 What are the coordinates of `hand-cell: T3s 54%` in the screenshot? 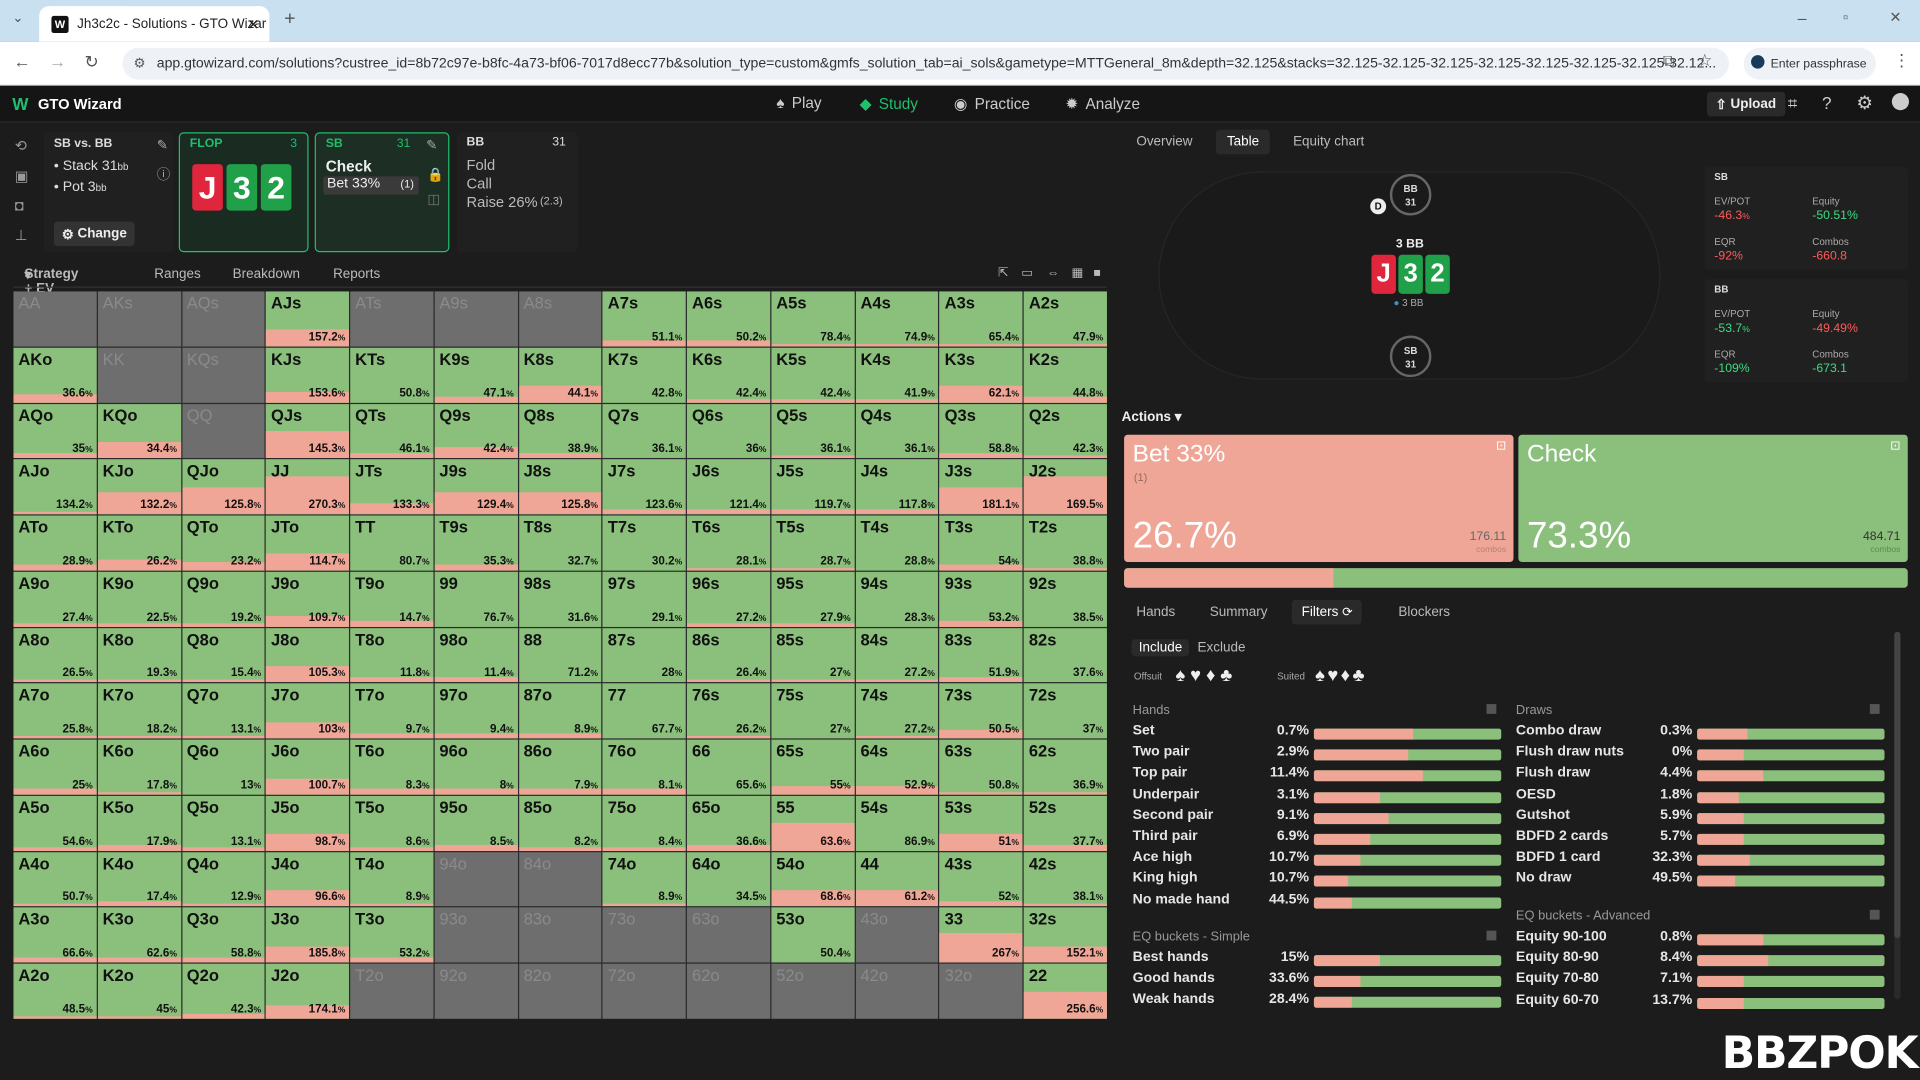 It's located at (981, 543).